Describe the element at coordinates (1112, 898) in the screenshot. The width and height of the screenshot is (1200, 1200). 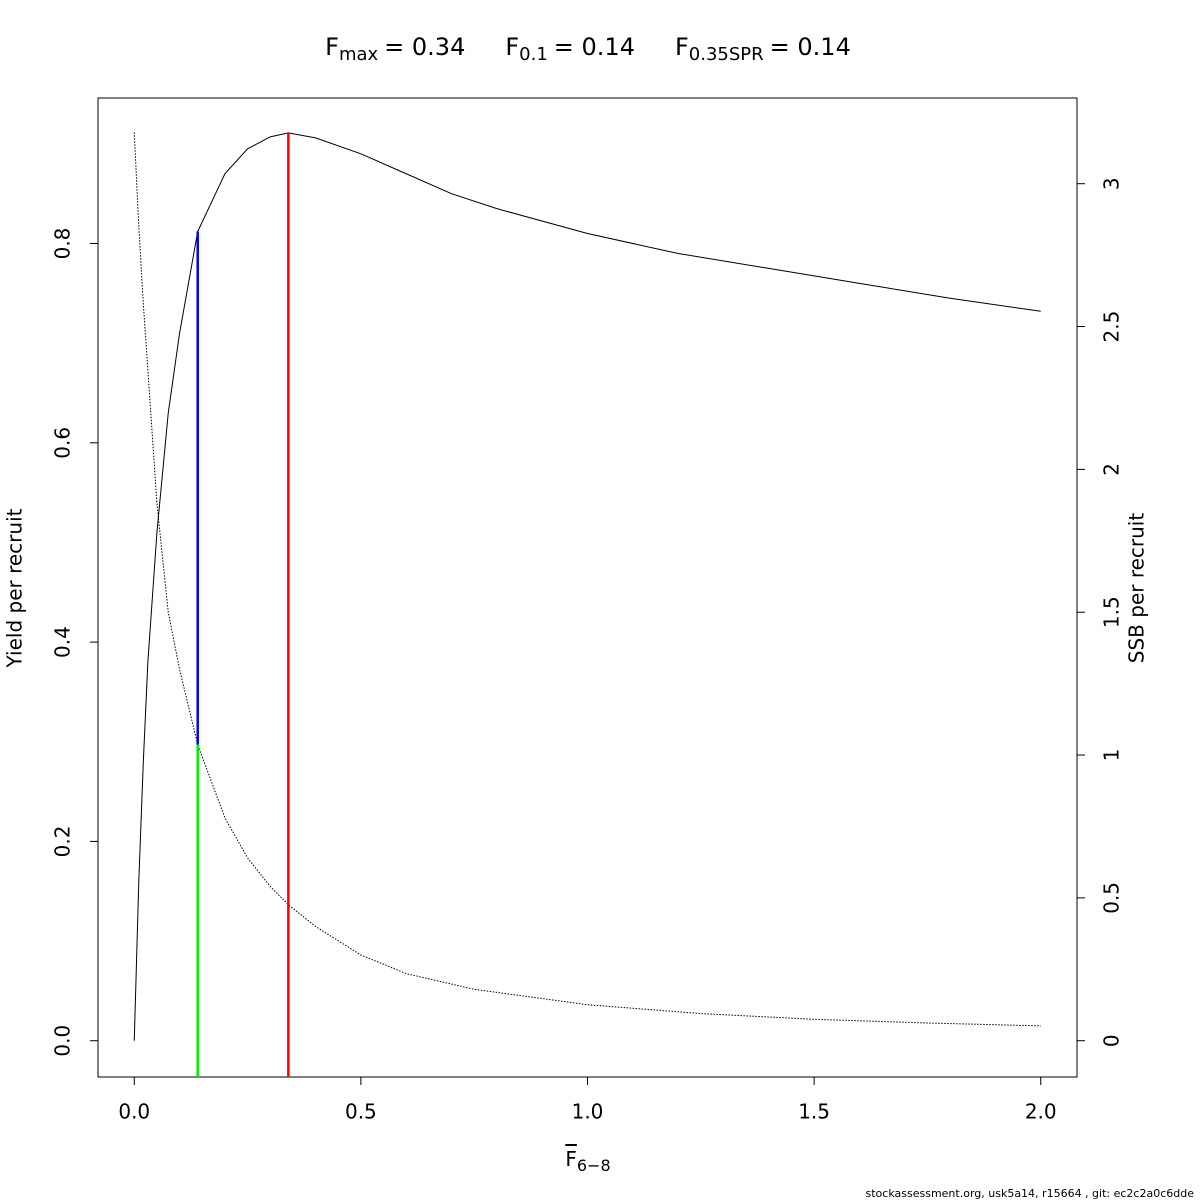
I see `y2-tick-label: 0.5` at that location.